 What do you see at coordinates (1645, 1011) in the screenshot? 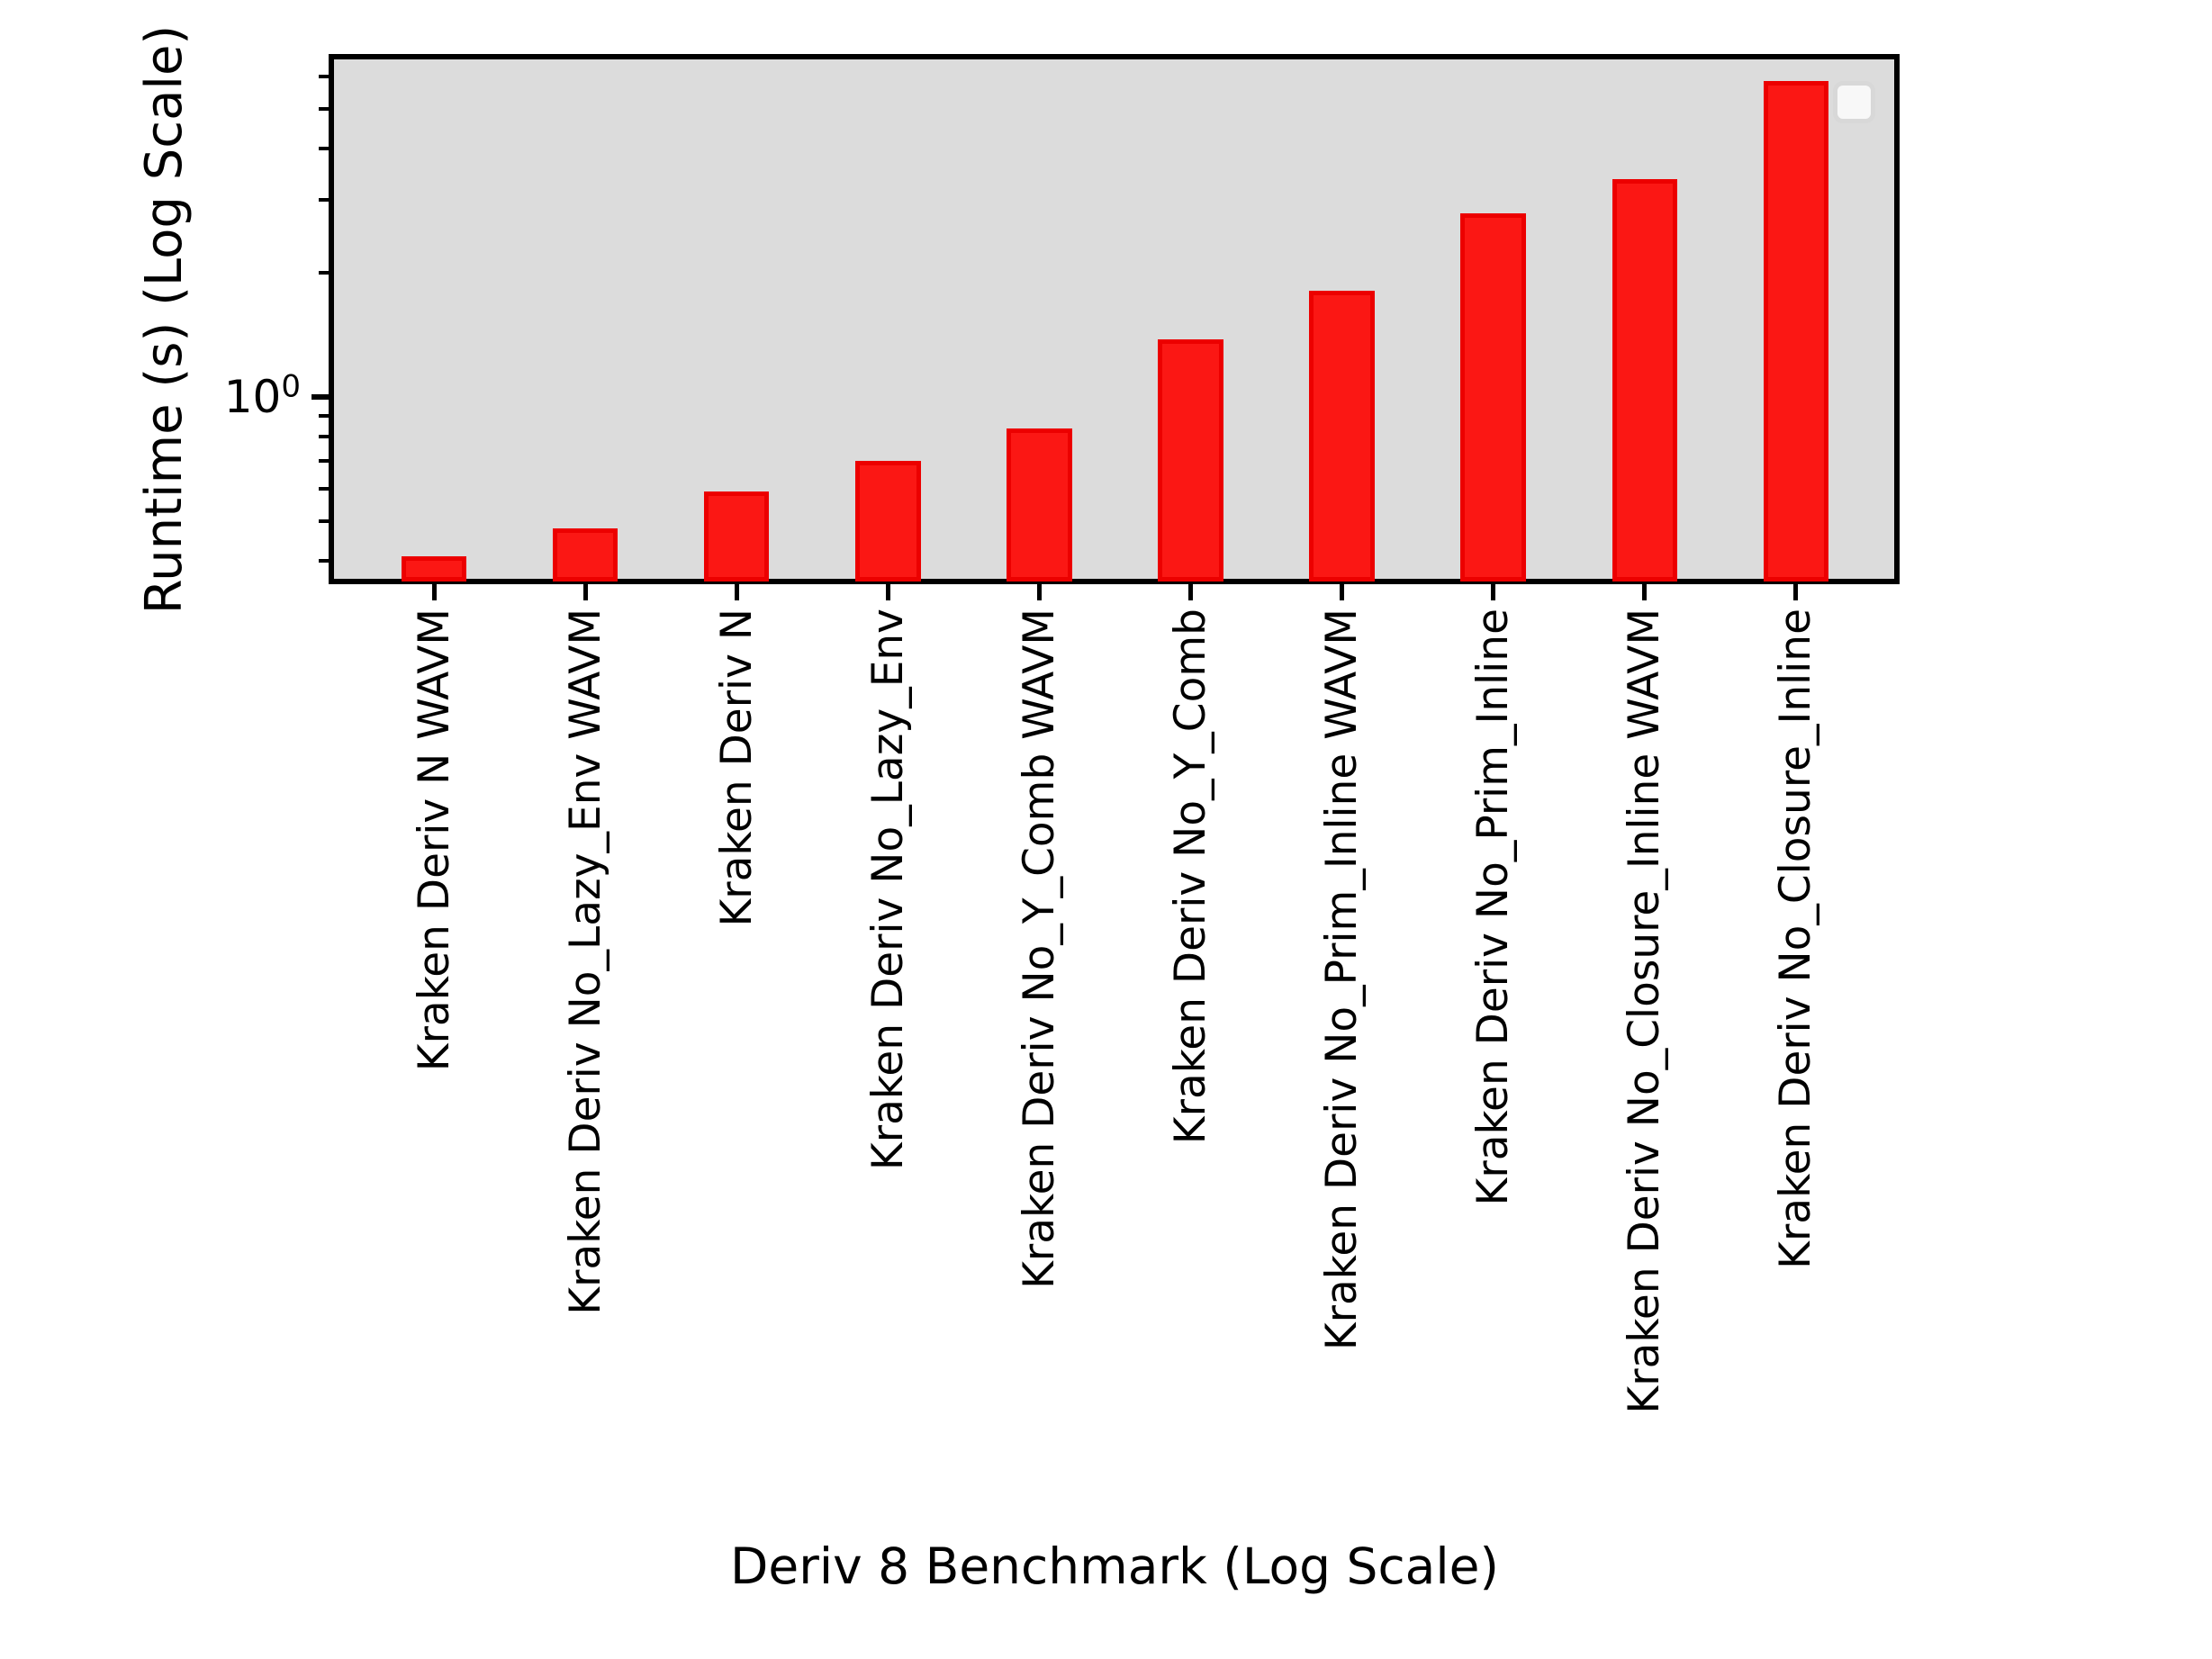
I see `x-tick-label: Kraken Deriv No_Closure_Inline WAVM` at bounding box center [1645, 1011].